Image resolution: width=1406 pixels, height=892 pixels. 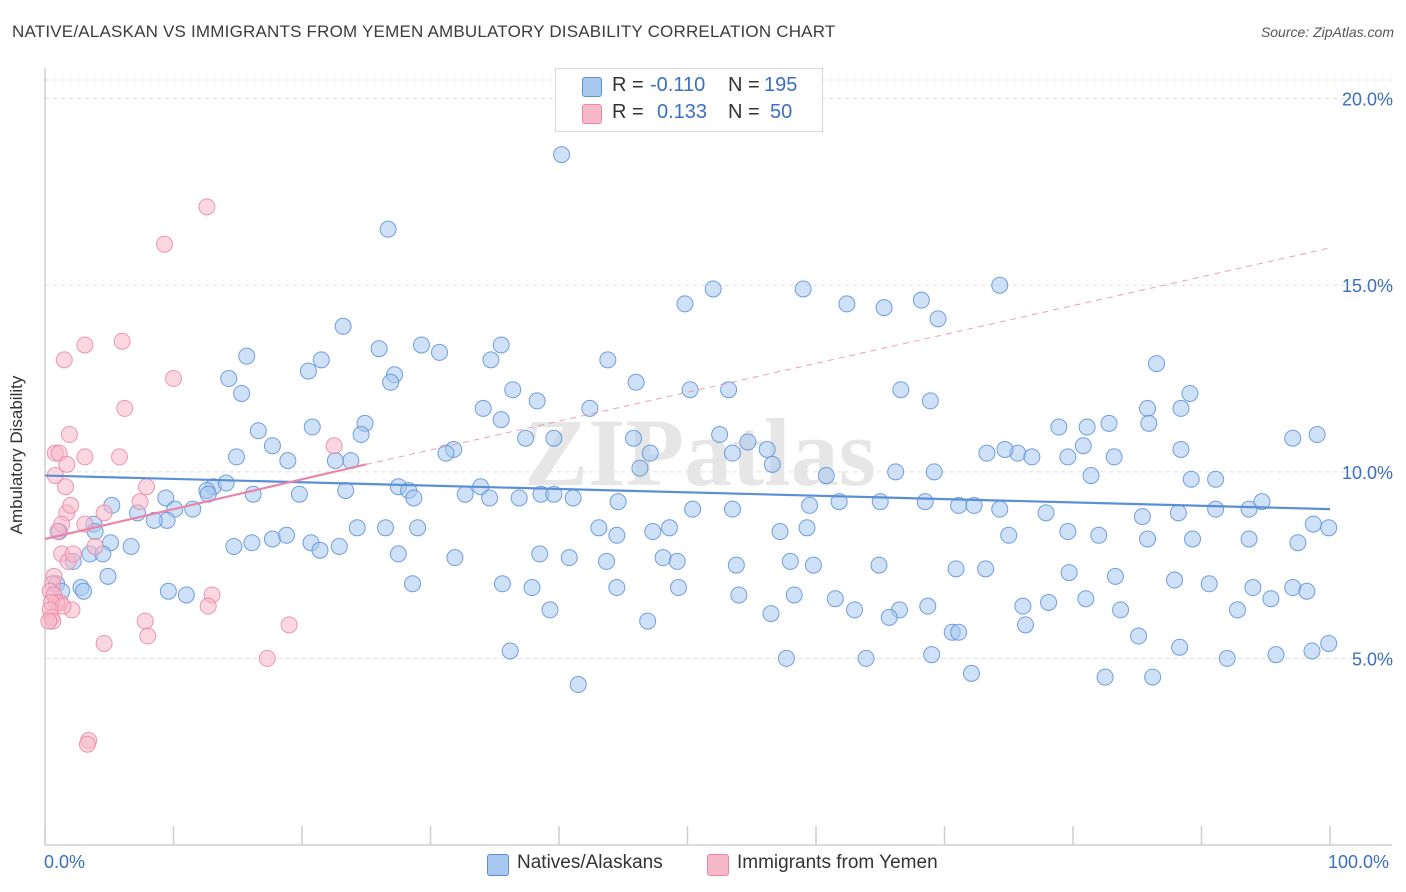 I want to click on source-label: Source: ZipAtlas.com, so click(x=1327, y=32).